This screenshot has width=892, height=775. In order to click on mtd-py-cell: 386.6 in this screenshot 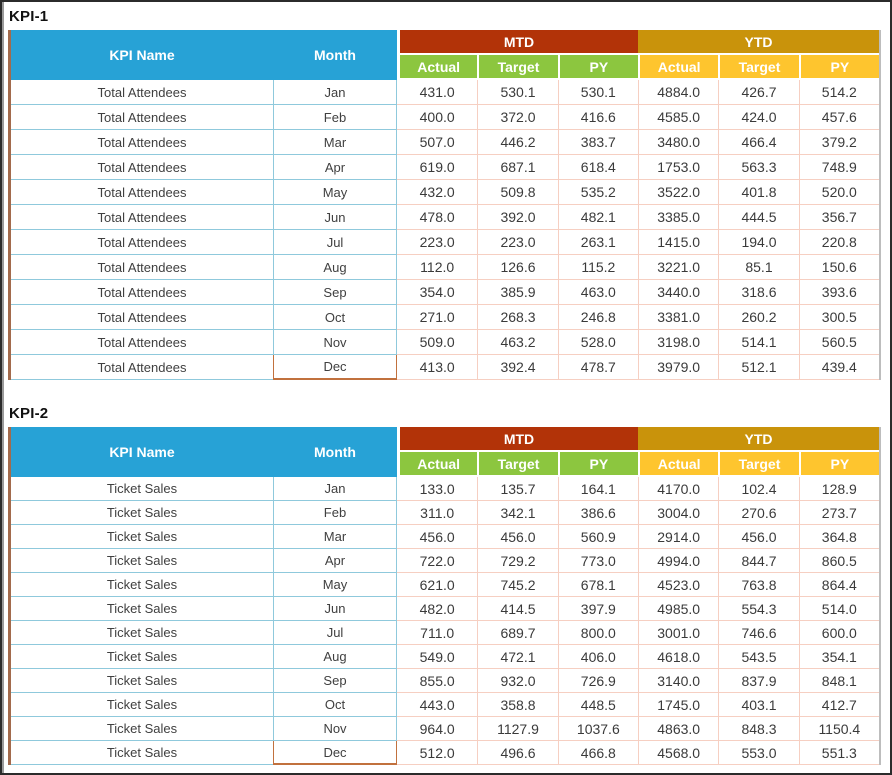, I will do `click(597, 513)`.